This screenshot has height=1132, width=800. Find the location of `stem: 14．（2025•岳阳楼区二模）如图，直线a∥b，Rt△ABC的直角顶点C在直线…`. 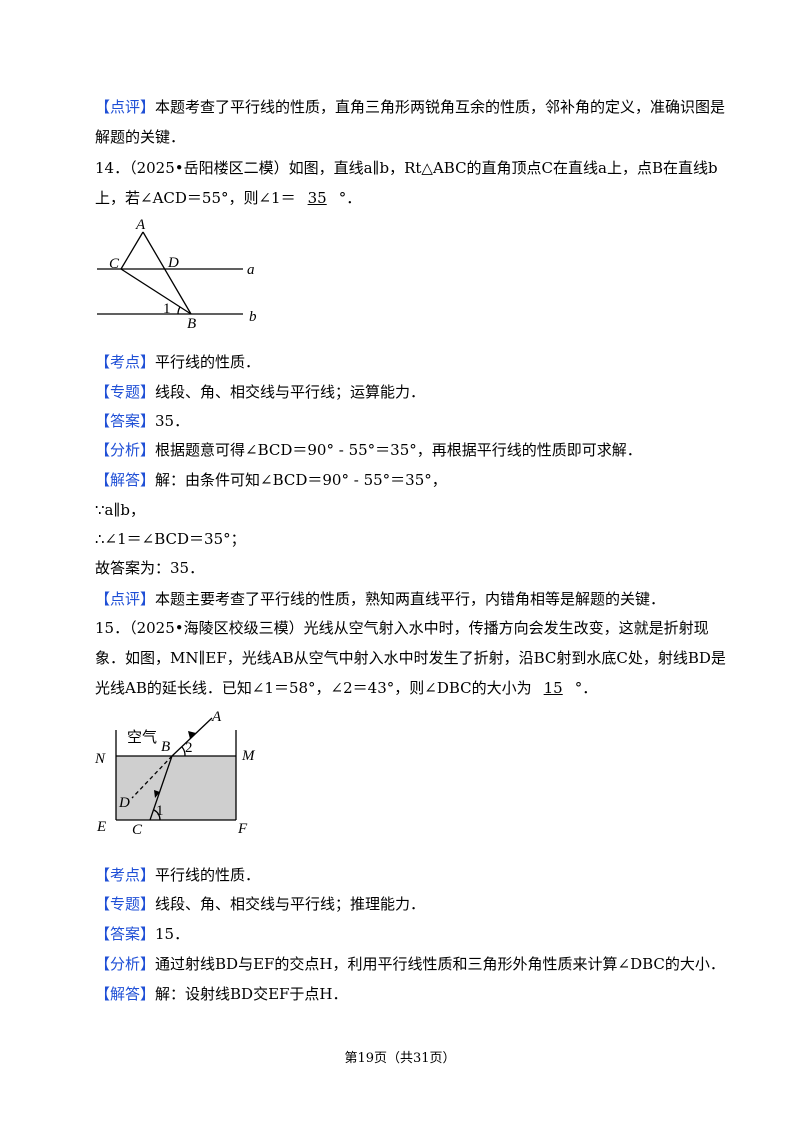

stem: 14．（2025•岳阳楼区二模）如图，直线a∥b，Rt△ABC的直角顶点C在直线… is located at coordinates (406, 183).